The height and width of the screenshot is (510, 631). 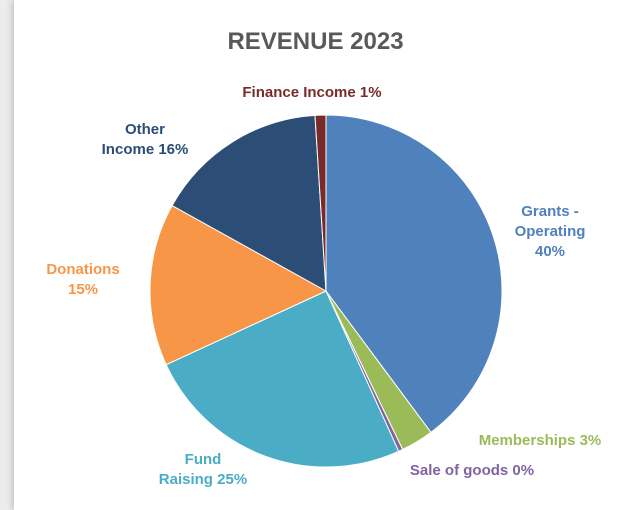 What do you see at coordinates (550, 251) in the screenshot?
I see `value-label: 40%` at bounding box center [550, 251].